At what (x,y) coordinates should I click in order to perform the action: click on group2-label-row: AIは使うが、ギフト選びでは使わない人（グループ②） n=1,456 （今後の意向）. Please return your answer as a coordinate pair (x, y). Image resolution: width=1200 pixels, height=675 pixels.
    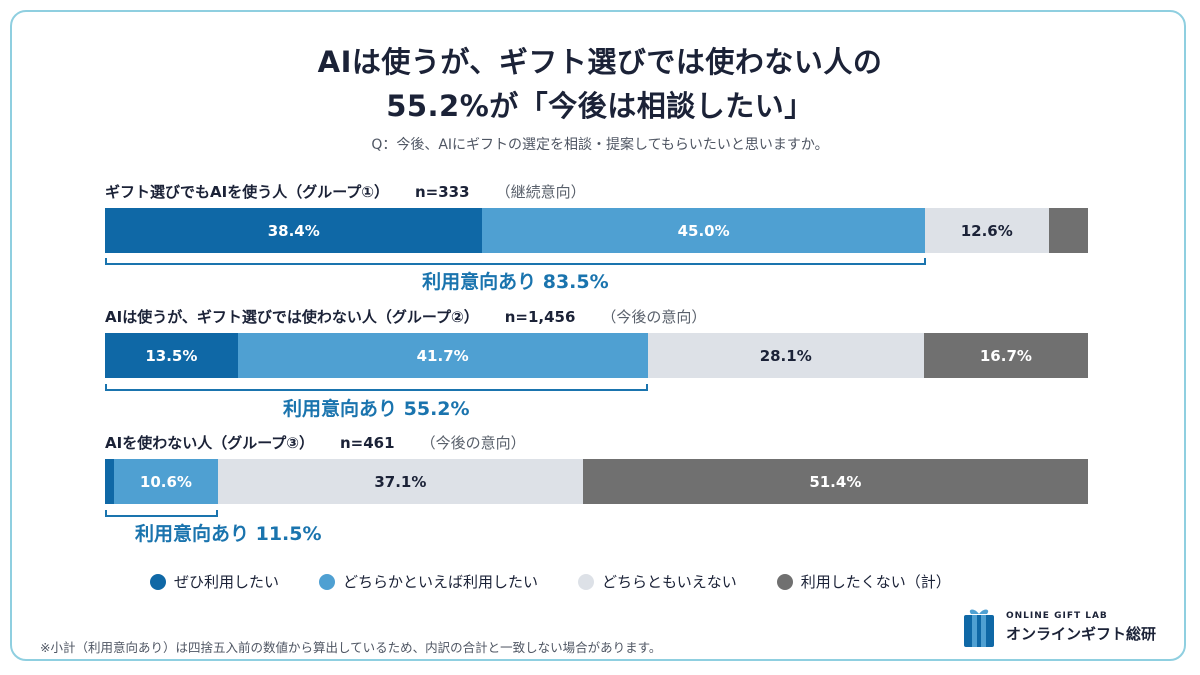
    Looking at the image, I should click on (405, 316).